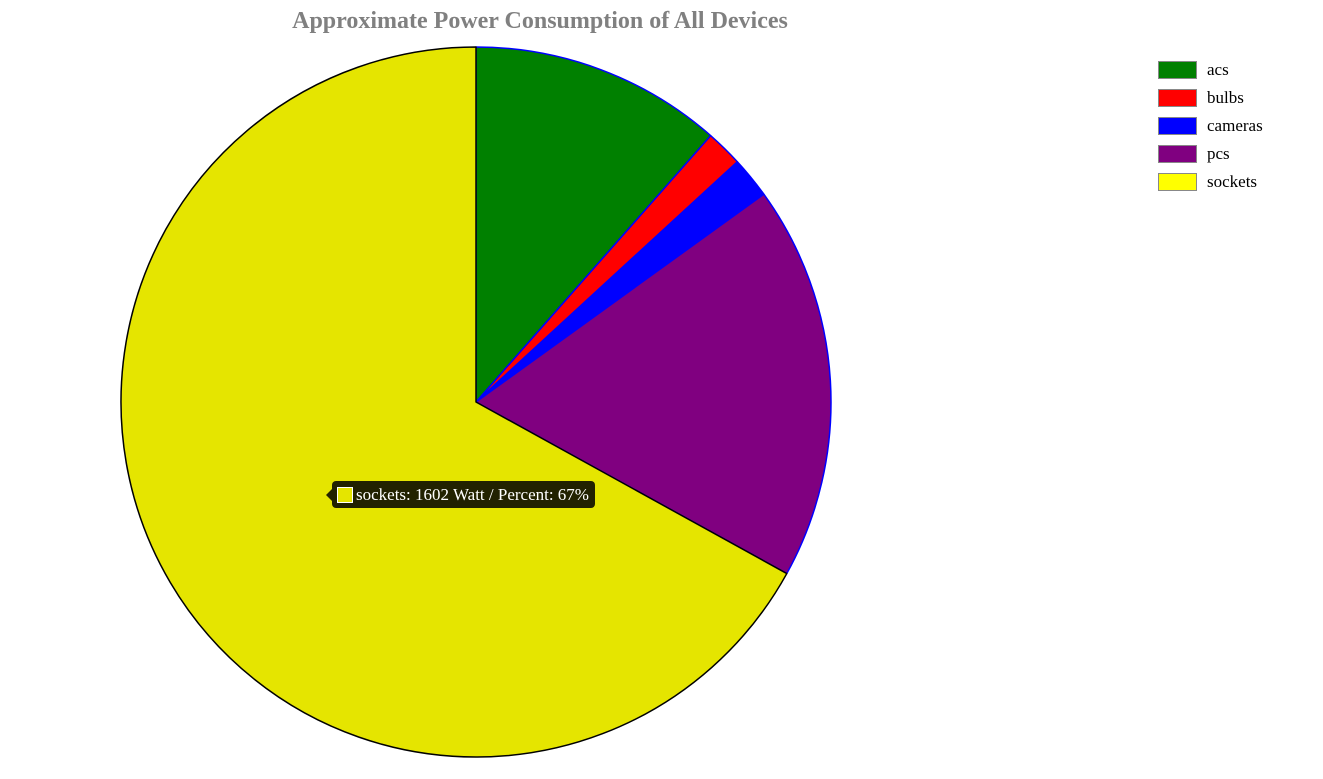  I want to click on legend-item-cameras: cameras, so click(1210, 126).